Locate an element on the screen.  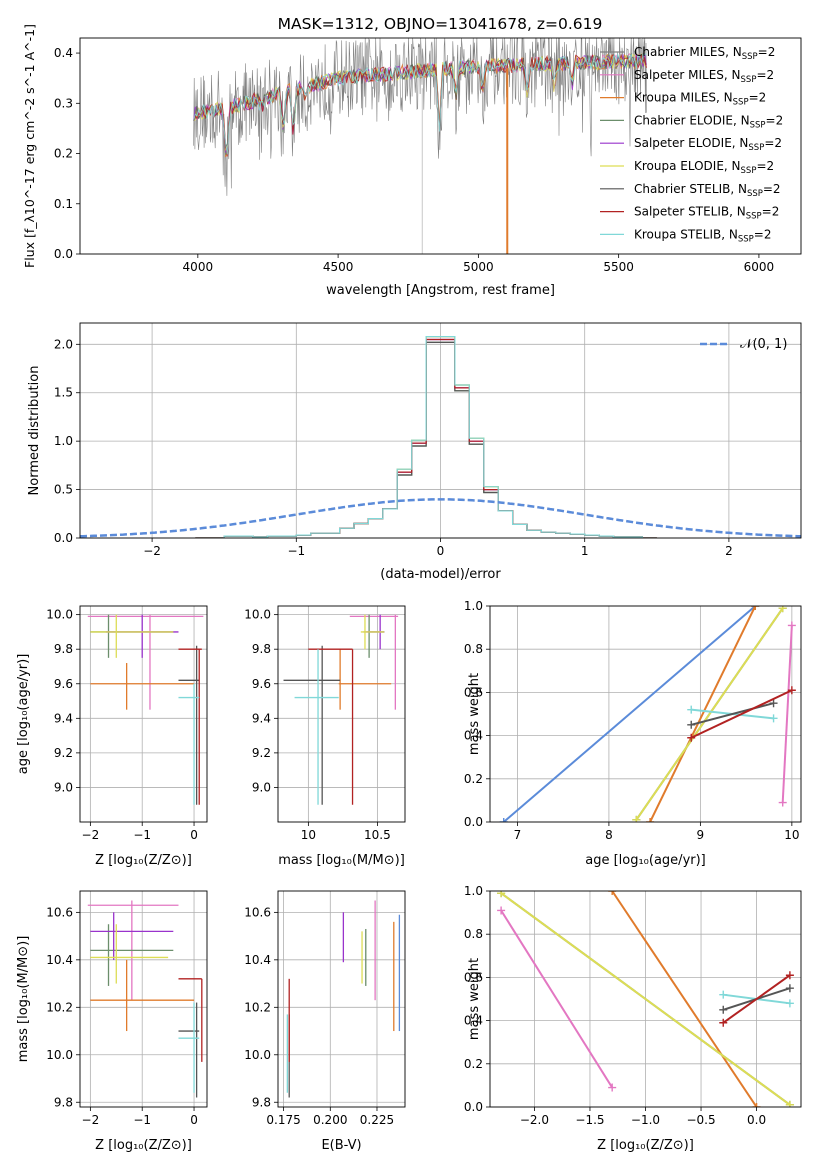
x-tick-label: −2 is located at coordinates (91, 1120).